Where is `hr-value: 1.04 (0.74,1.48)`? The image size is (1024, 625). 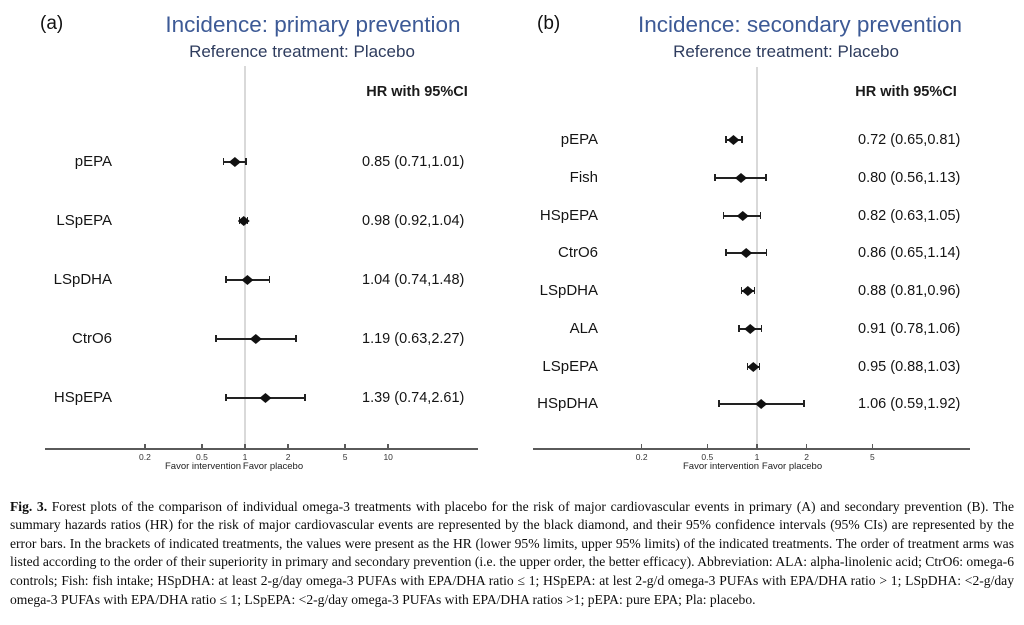 hr-value: 1.04 (0.74,1.48) is located at coordinates (413, 280).